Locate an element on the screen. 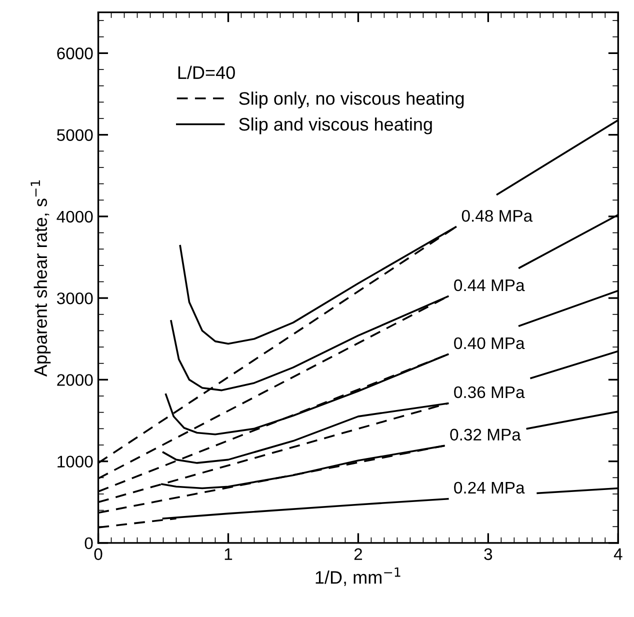 This screenshot has width=634, height=617. y-tick-label: 2000 is located at coordinates (75, 380).